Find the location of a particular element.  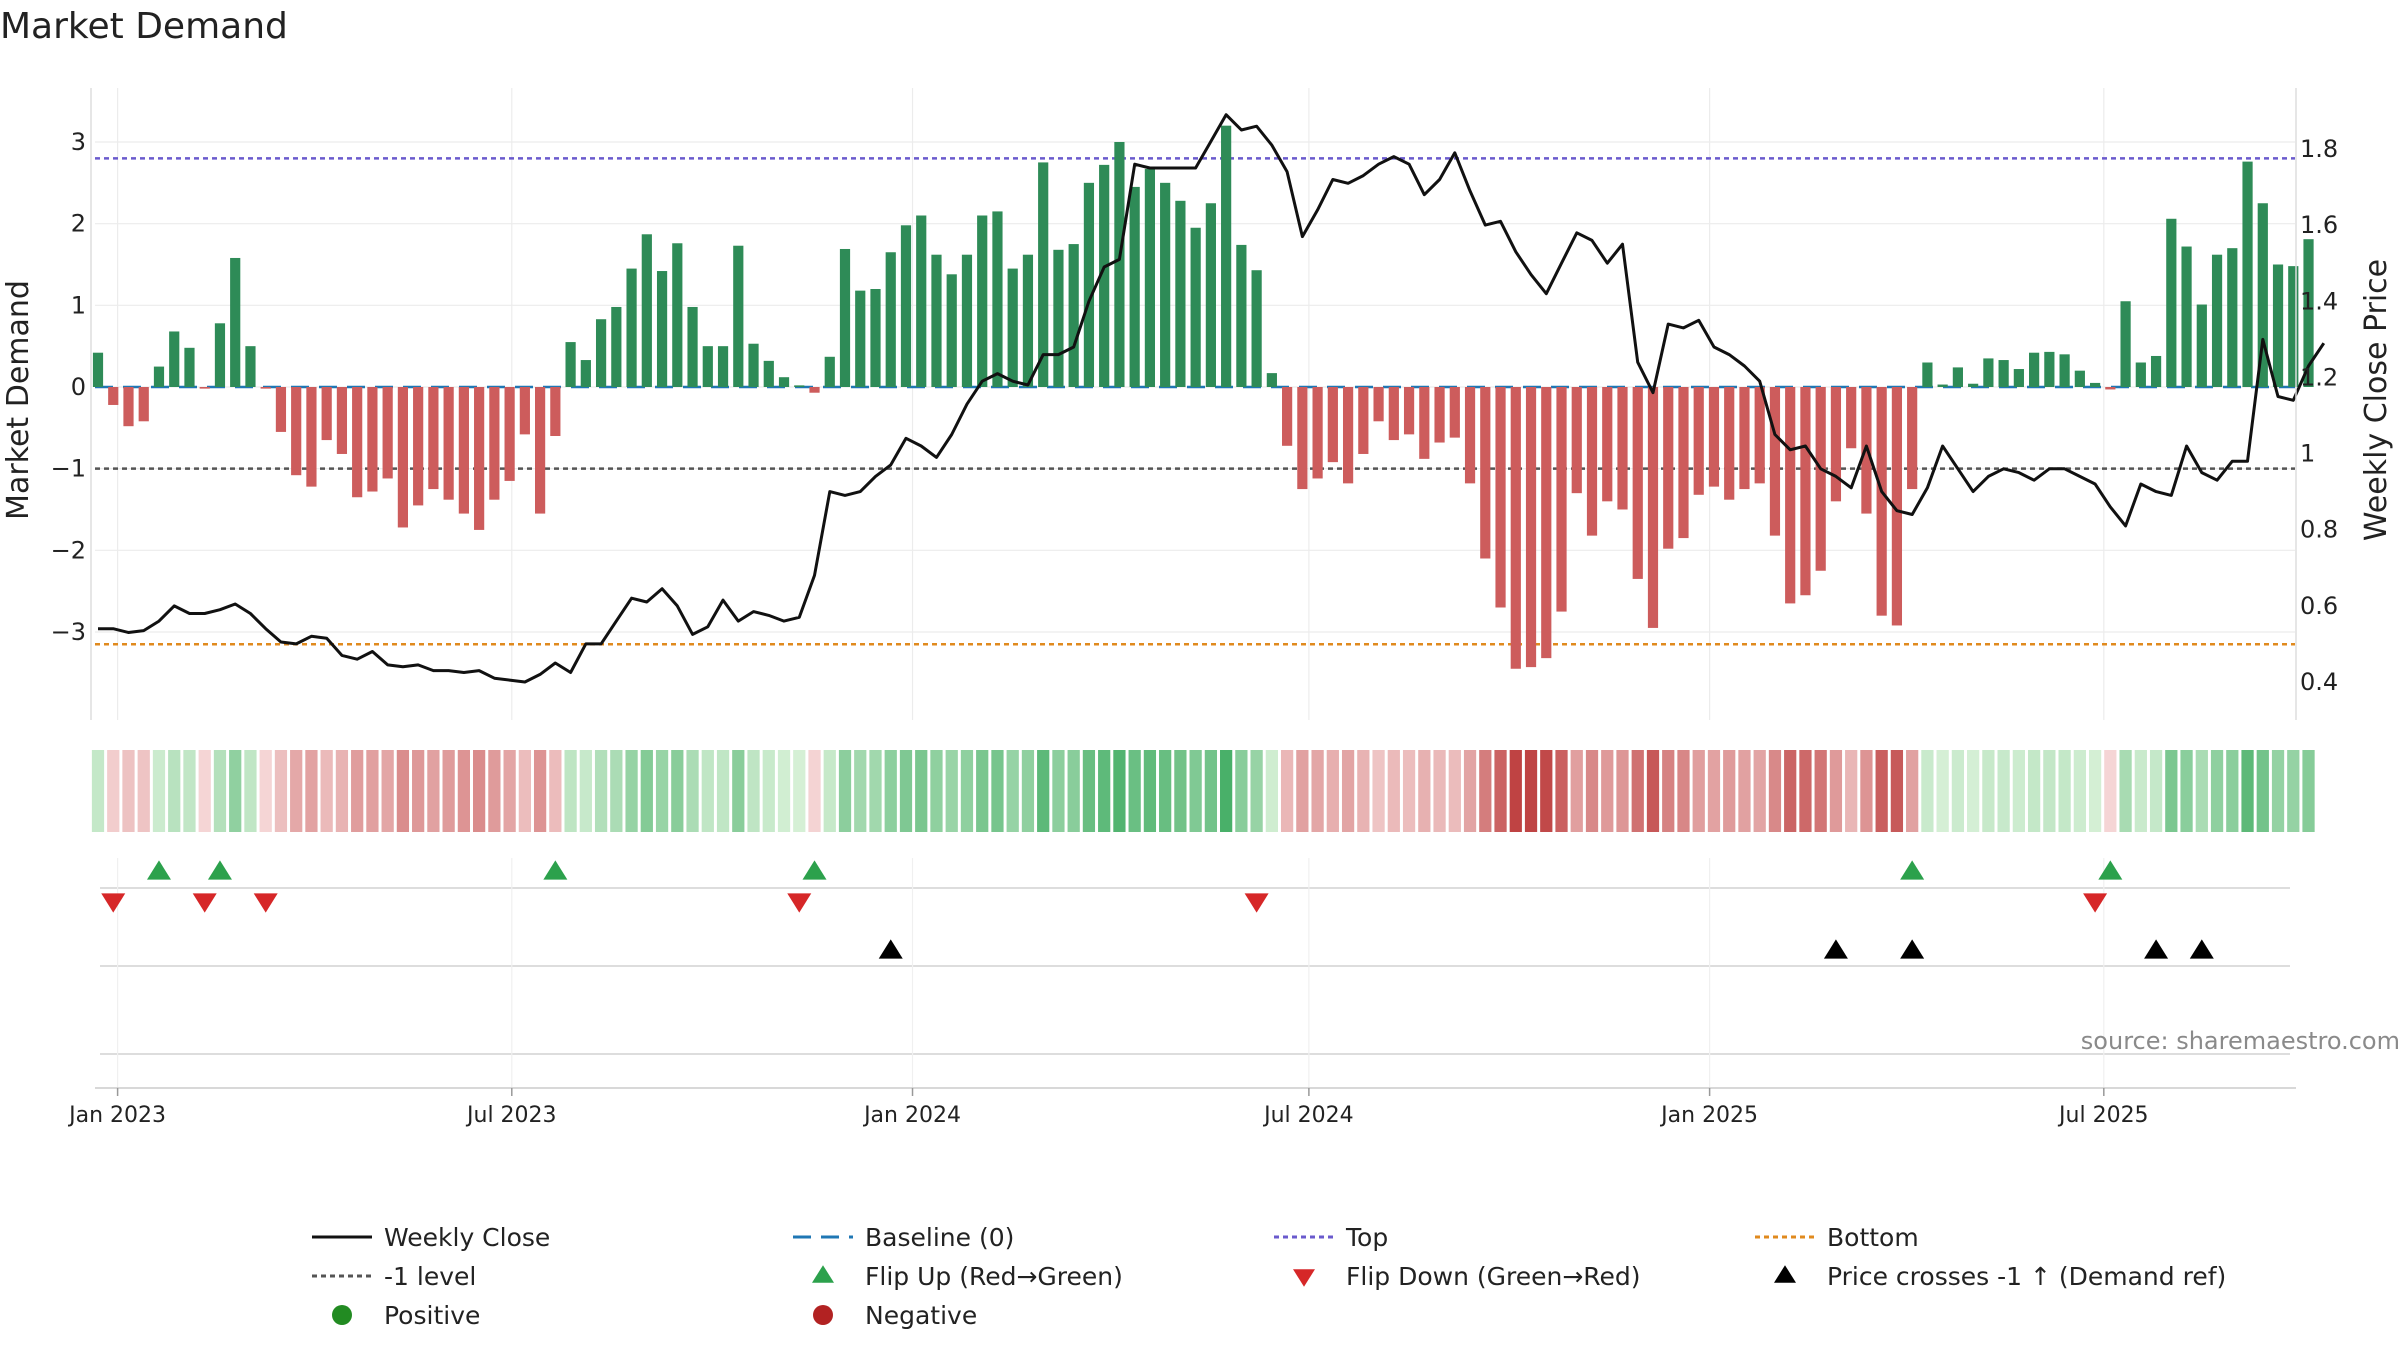

right-tick-label: 0.4 is located at coordinates (2319, 682).